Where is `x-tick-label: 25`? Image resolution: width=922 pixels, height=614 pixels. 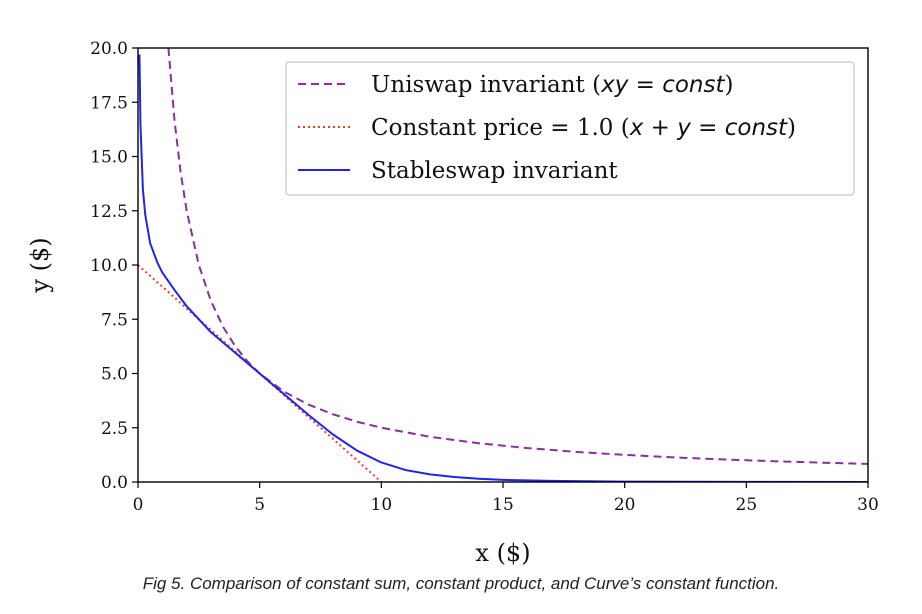
x-tick-label: 25 is located at coordinates (747, 505).